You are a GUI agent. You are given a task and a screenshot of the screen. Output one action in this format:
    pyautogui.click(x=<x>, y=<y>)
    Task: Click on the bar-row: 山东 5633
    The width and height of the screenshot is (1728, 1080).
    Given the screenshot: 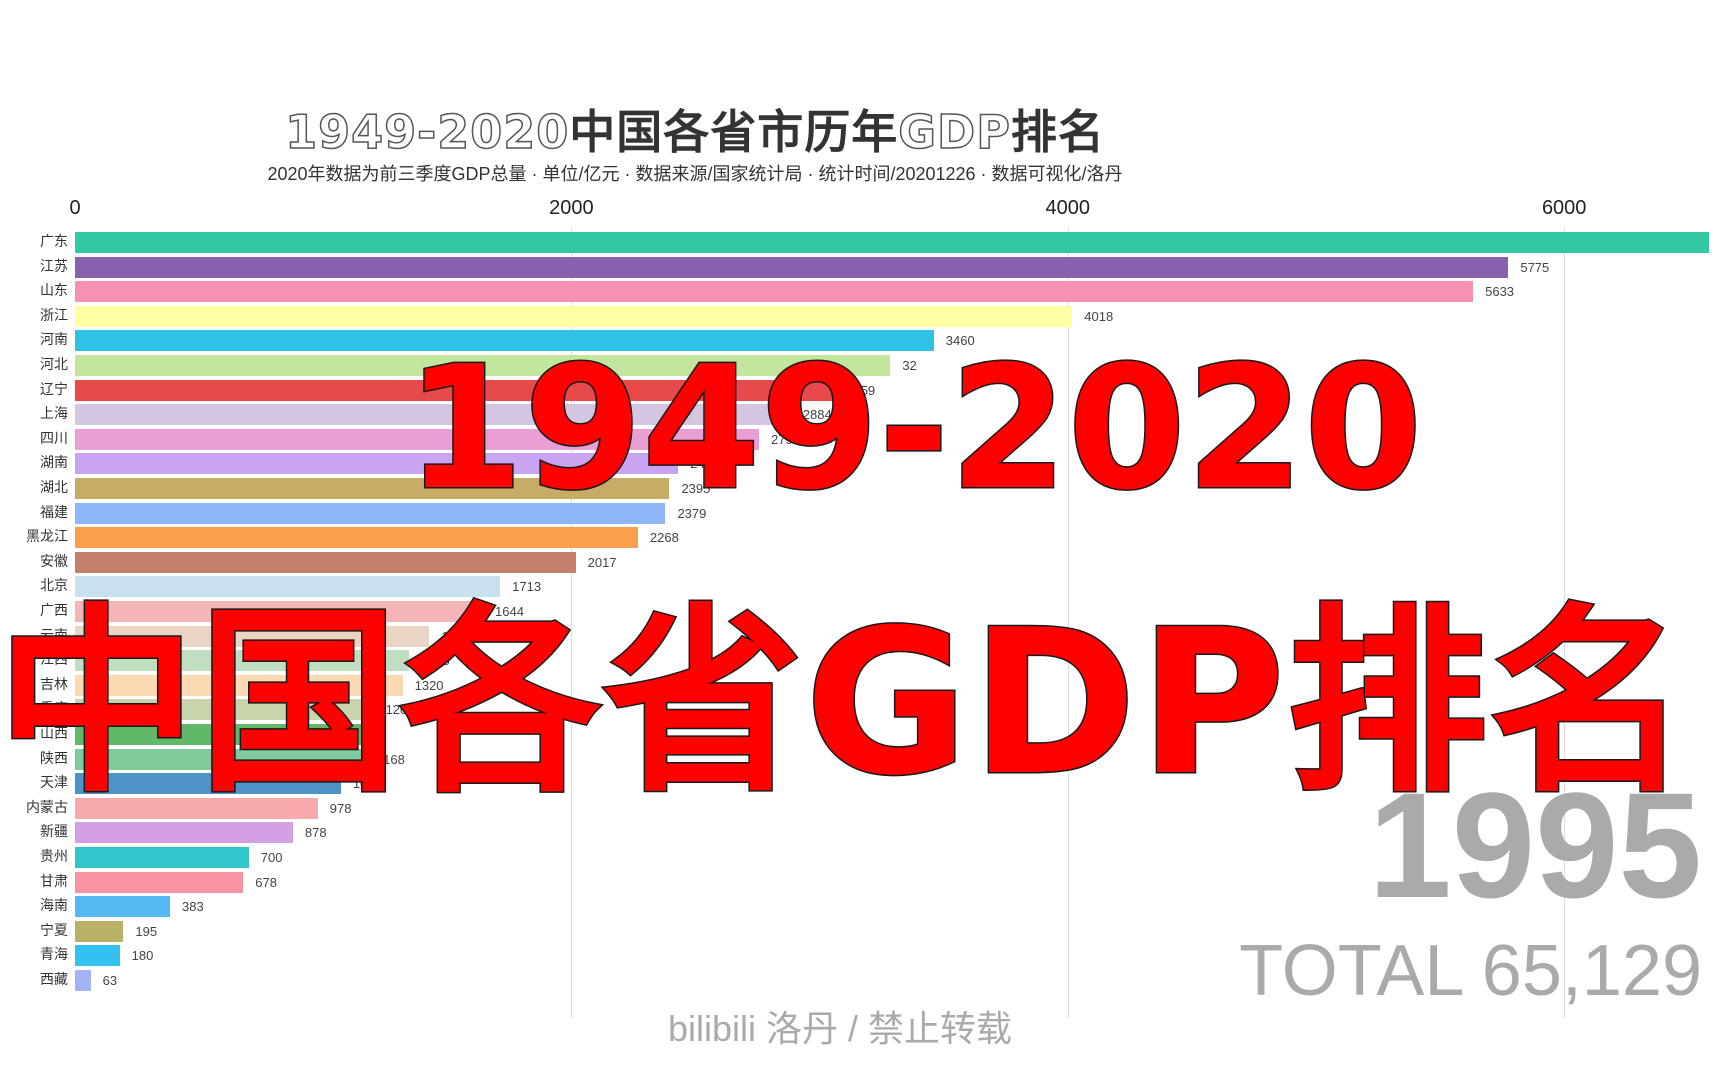 What is the action you would take?
    pyautogui.click(x=864, y=292)
    